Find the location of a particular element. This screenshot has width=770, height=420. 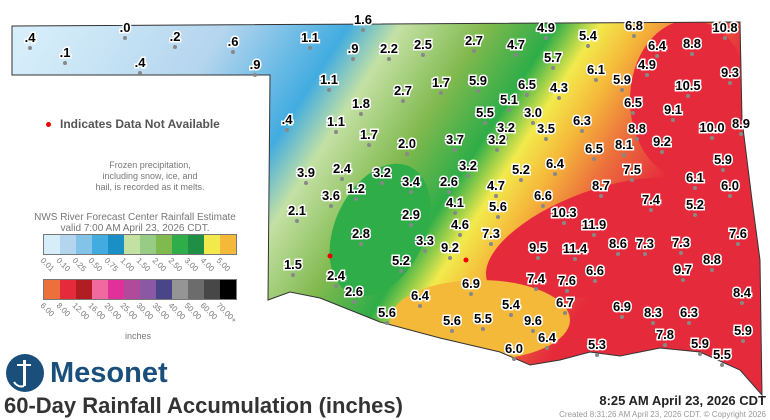

data-not-available-marker is located at coordinates (330, 256).